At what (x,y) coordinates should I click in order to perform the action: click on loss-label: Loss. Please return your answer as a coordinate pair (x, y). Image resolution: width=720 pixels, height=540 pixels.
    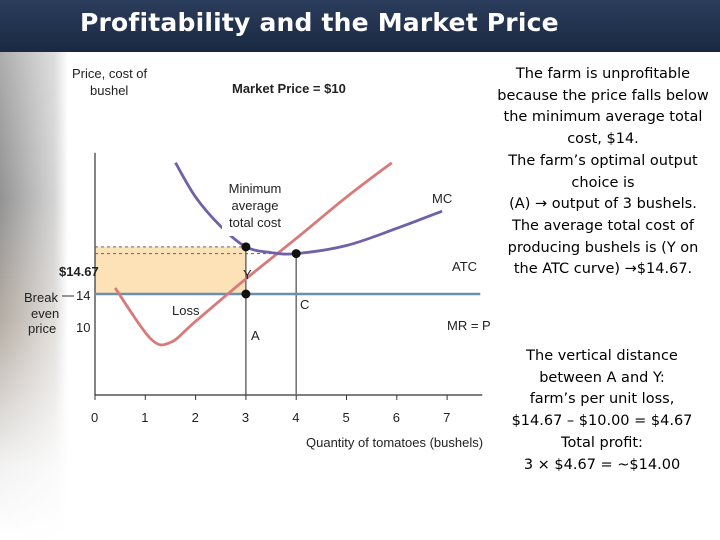
    Looking at the image, I should click on (186, 310).